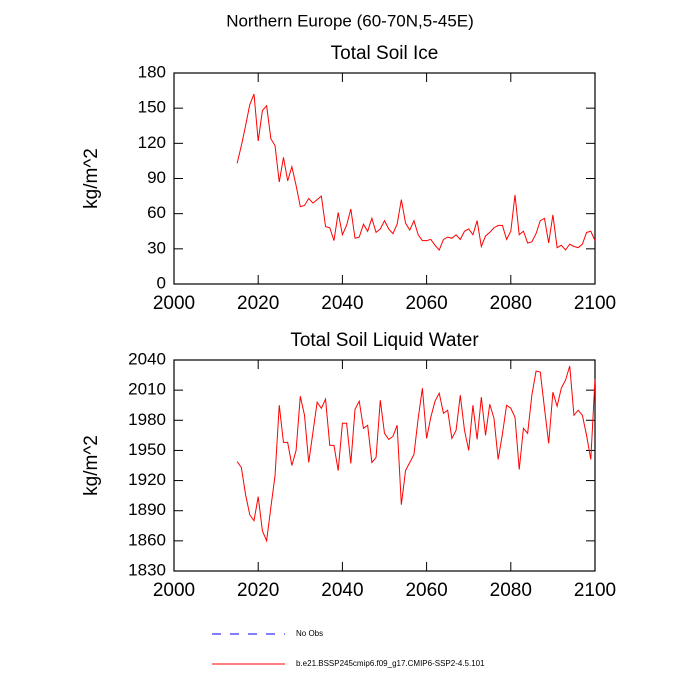 This screenshot has height=700, width=700. Describe the element at coordinates (152, 107) in the screenshot. I see `y-tick-label: 150` at that location.